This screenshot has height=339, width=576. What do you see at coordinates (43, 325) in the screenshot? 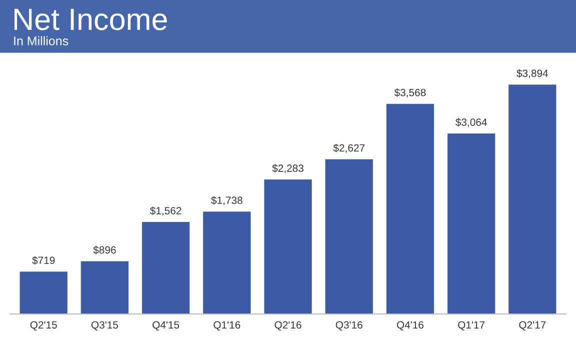
I see `x-tick-label: Q2'15` at bounding box center [43, 325].